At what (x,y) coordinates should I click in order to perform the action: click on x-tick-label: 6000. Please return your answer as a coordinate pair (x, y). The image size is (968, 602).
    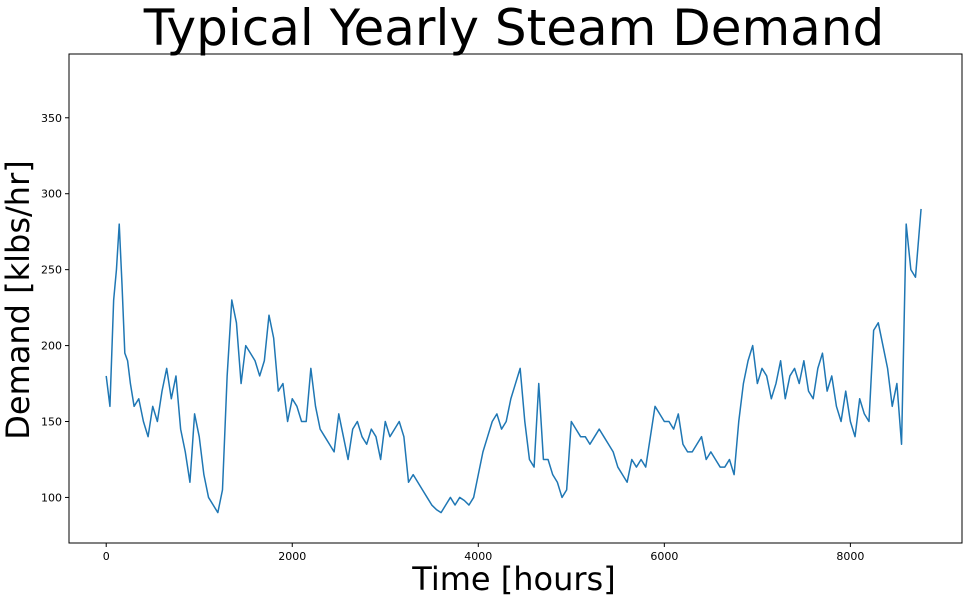
    Looking at the image, I should click on (664, 556).